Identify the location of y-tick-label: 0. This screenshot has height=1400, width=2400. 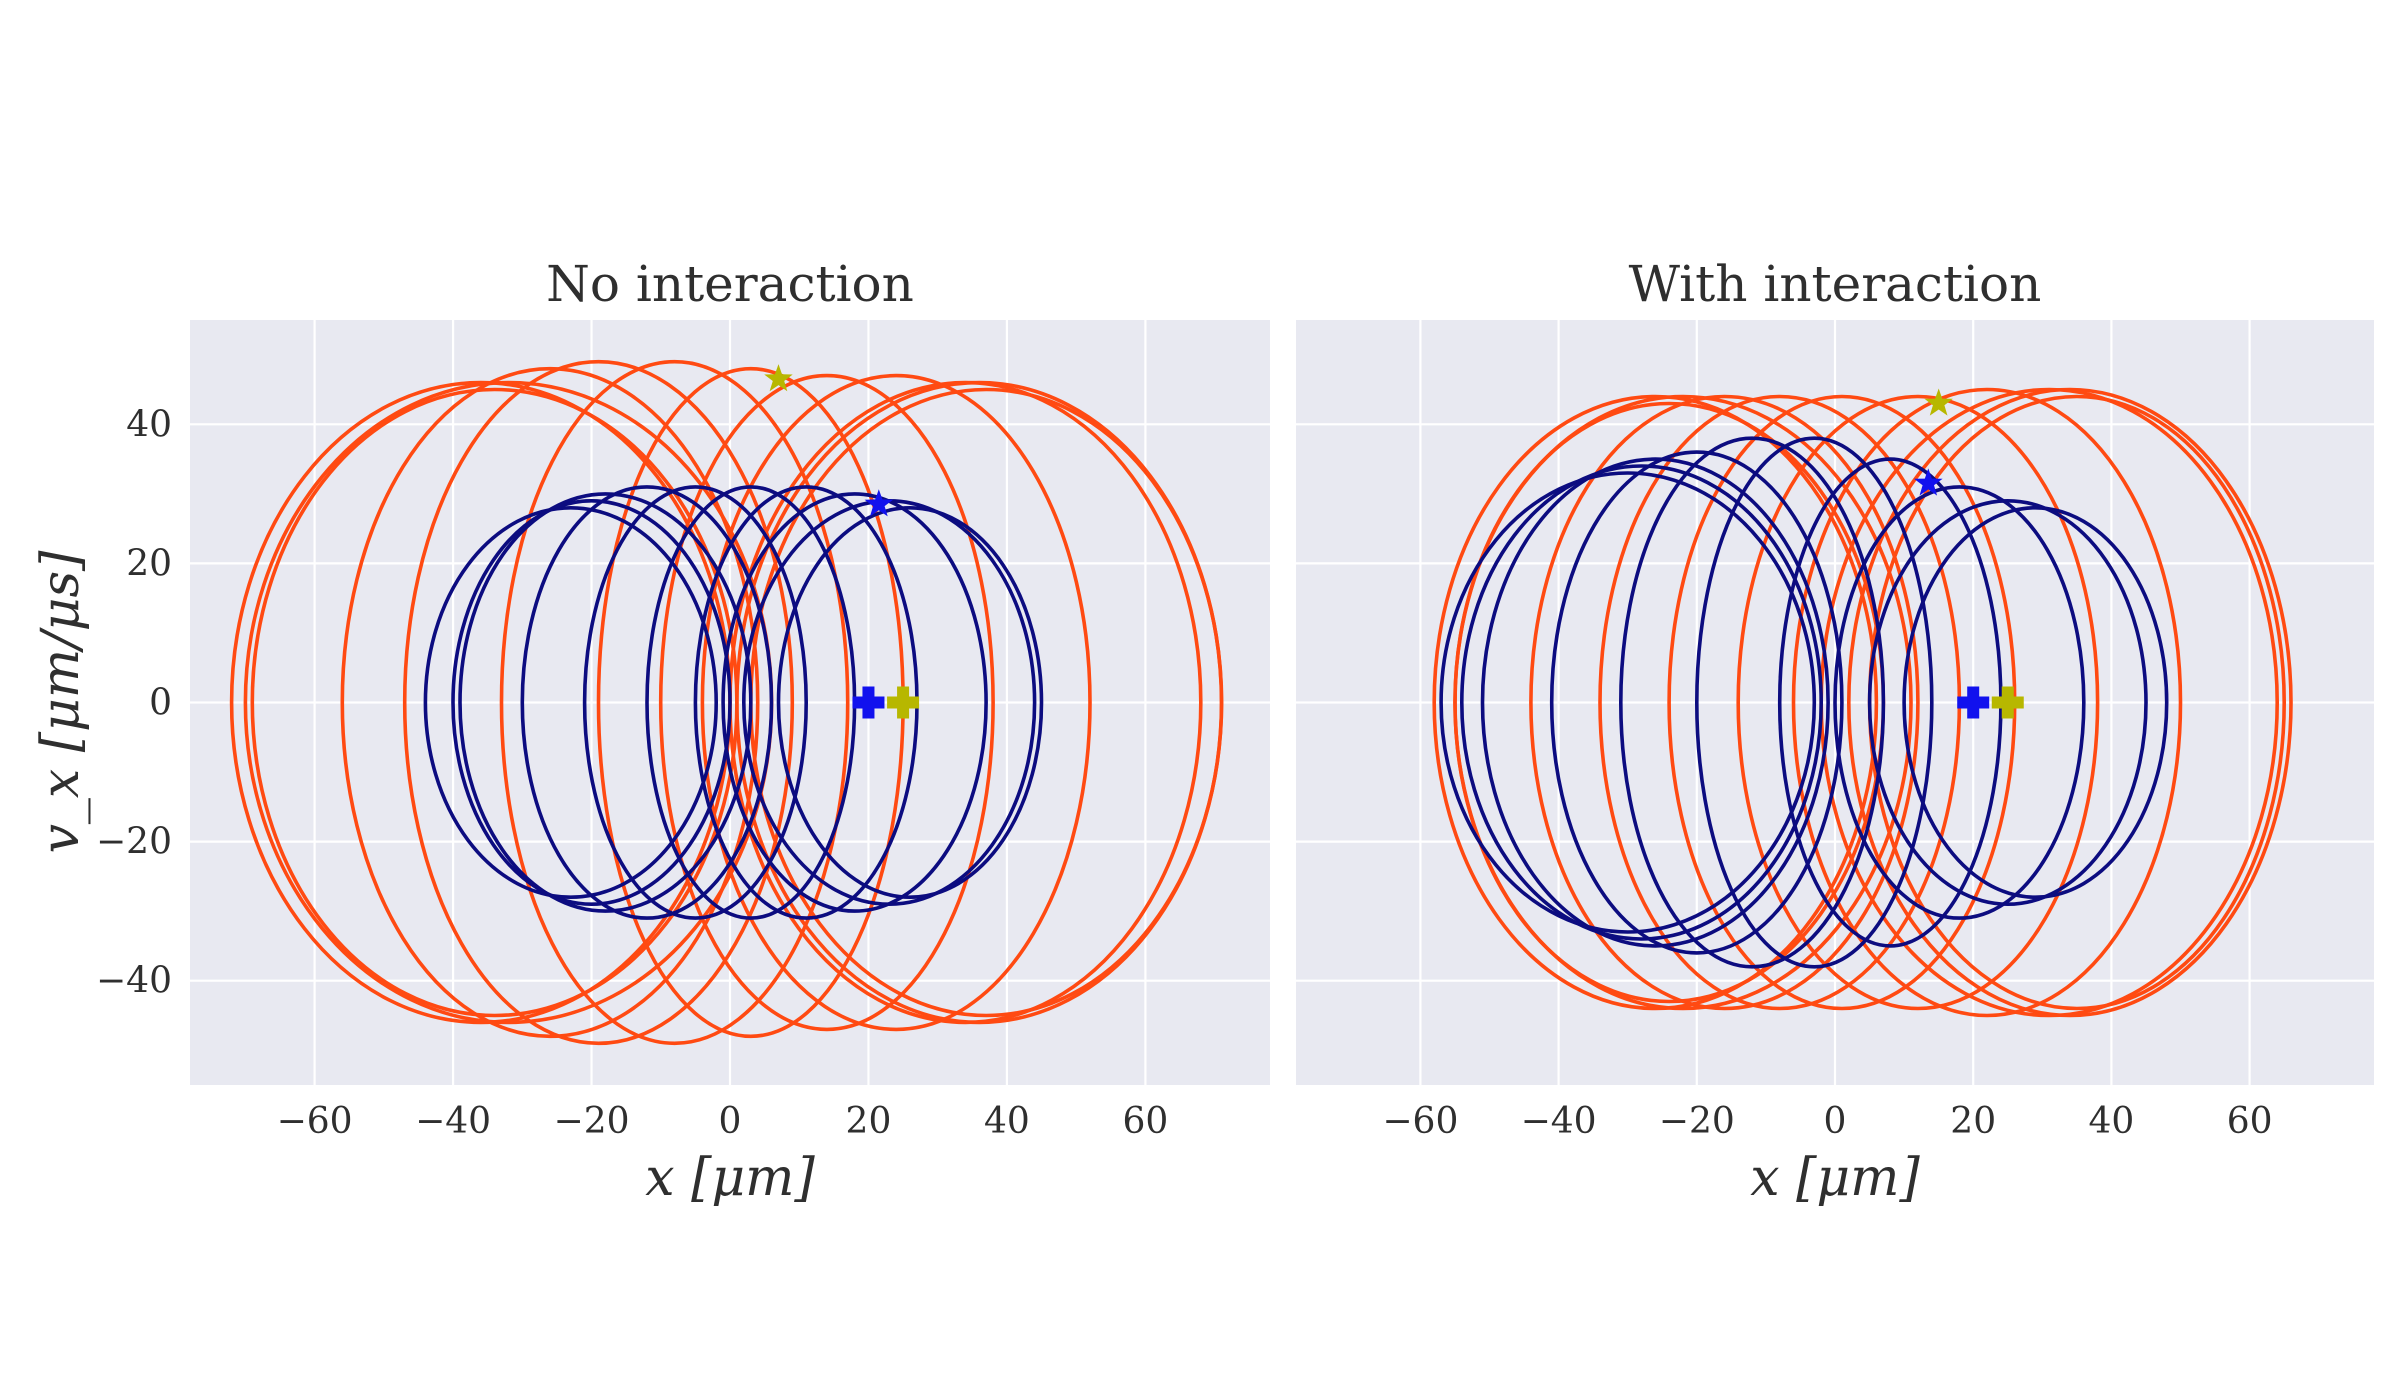
(160, 703).